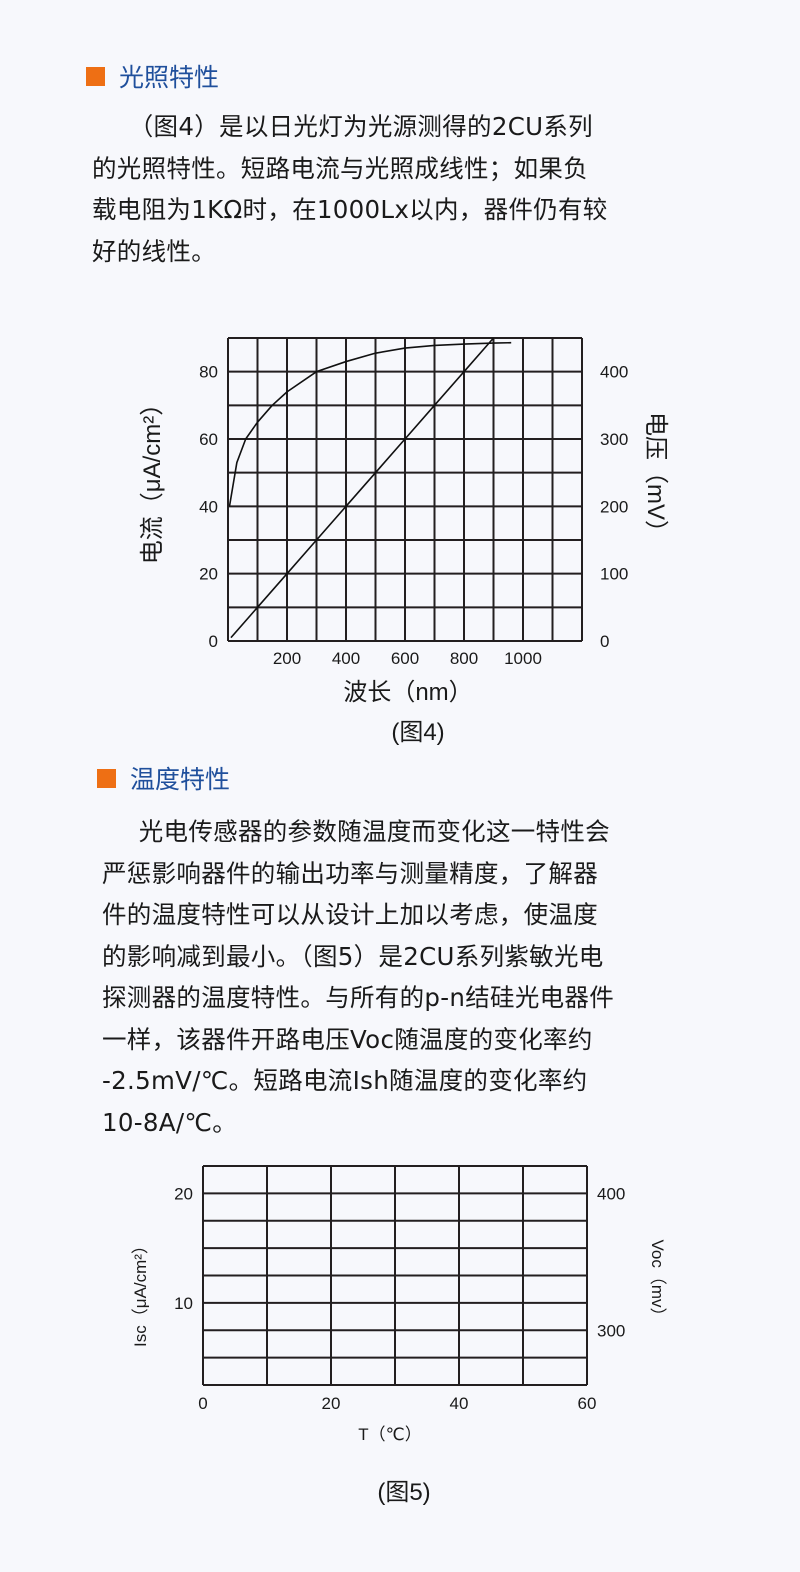 The height and width of the screenshot is (1572, 800). Describe the element at coordinates (657, 1281) in the screenshot. I see `y2-axis-label: Voc（mv）` at that location.